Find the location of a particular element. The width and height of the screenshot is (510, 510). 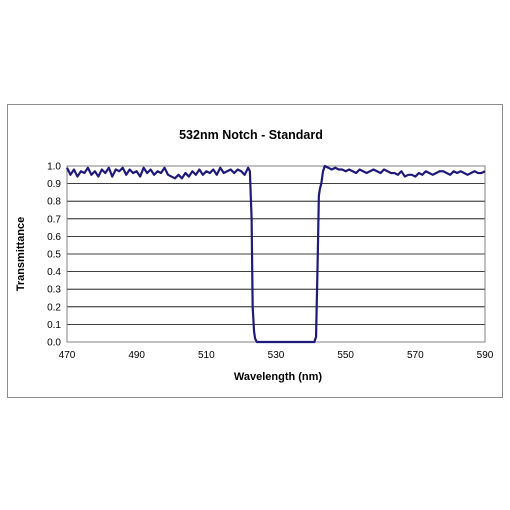

y-tick-label: 0.2 is located at coordinates (54, 307).